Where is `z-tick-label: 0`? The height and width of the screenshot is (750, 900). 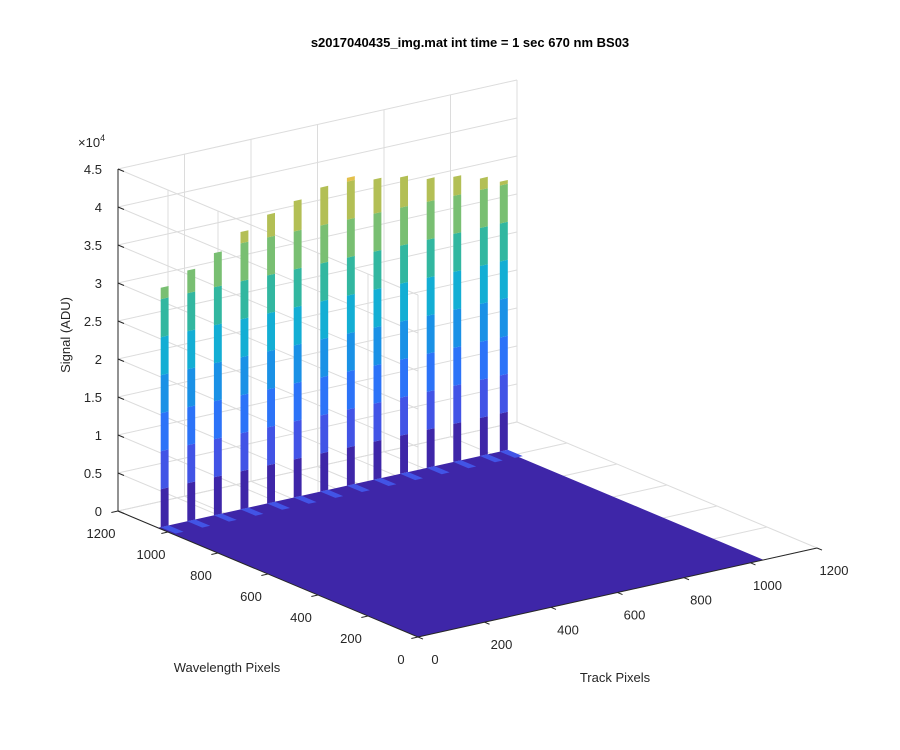 z-tick-label: 0 is located at coordinates (98, 511).